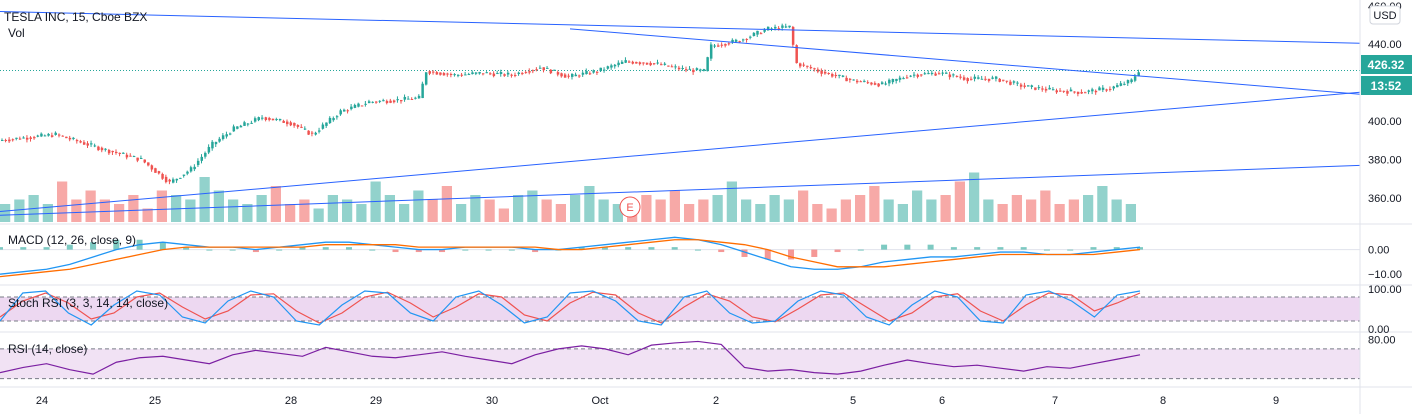 Image resolution: width=1412 pixels, height=419 pixels. I want to click on stoch-rsi-label: Stoch RSI (3, 3, 14, 14, close), so click(88, 303).